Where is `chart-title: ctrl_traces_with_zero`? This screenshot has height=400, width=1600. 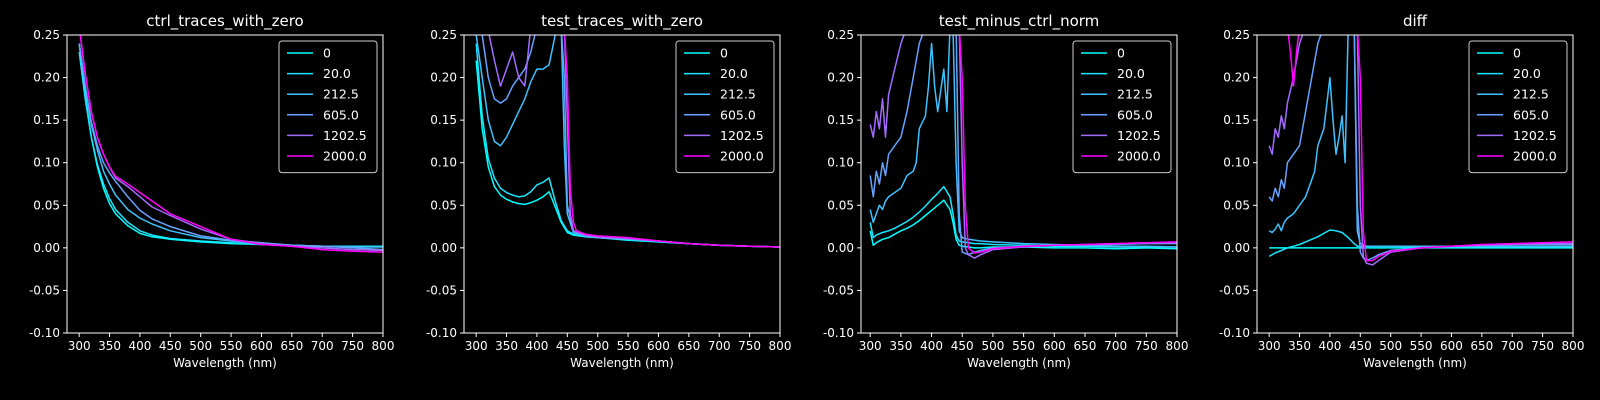
chart-title: ctrl_traces_with_zero is located at coordinates (224, 21).